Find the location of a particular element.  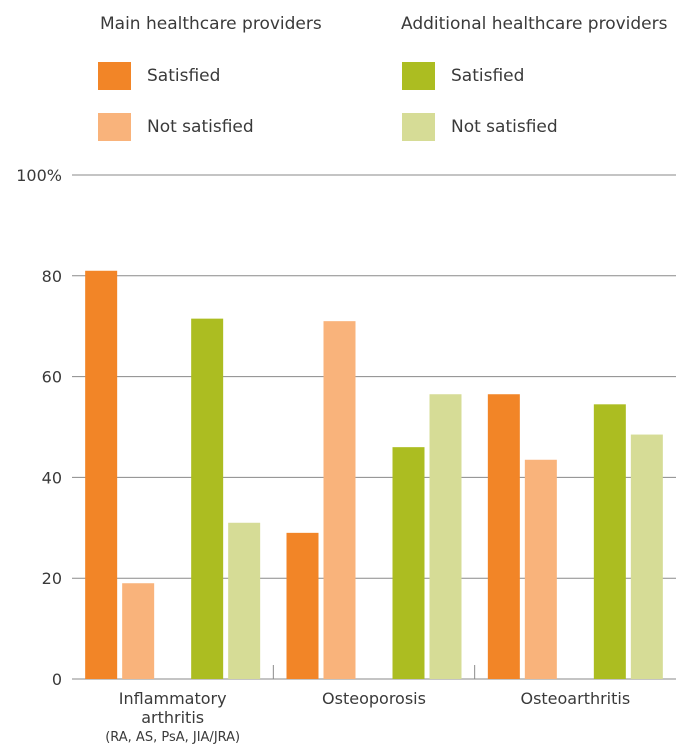

legend-label-main-satisfied: Satisfied is located at coordinates (184, 76).